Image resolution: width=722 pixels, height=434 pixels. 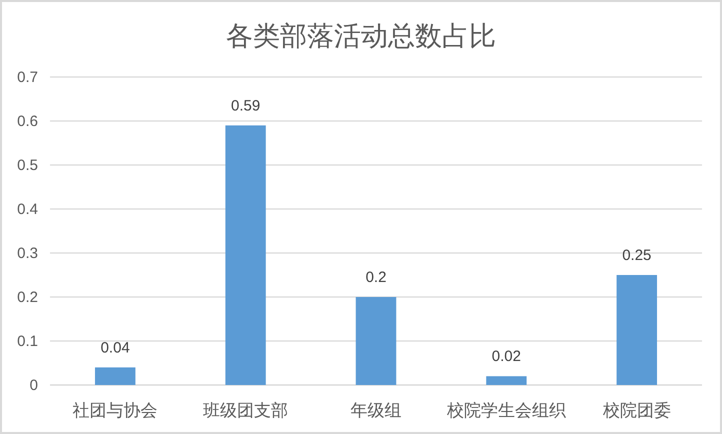 What do you see at coordinates (506, 410) in the screenshot?
I see `x-tick-label: 校院学生会组织` at bounding box center [506, 410].